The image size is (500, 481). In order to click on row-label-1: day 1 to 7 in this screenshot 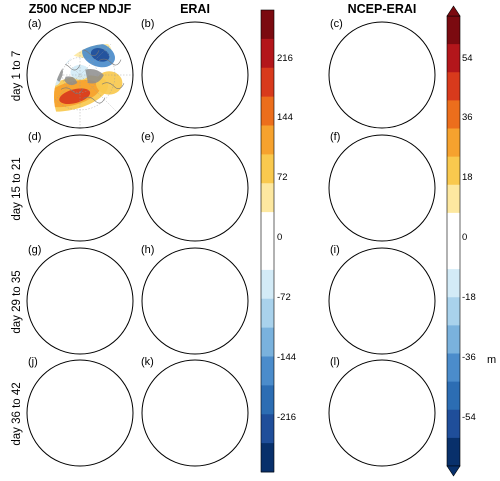, I will do `click(17, 76)`.